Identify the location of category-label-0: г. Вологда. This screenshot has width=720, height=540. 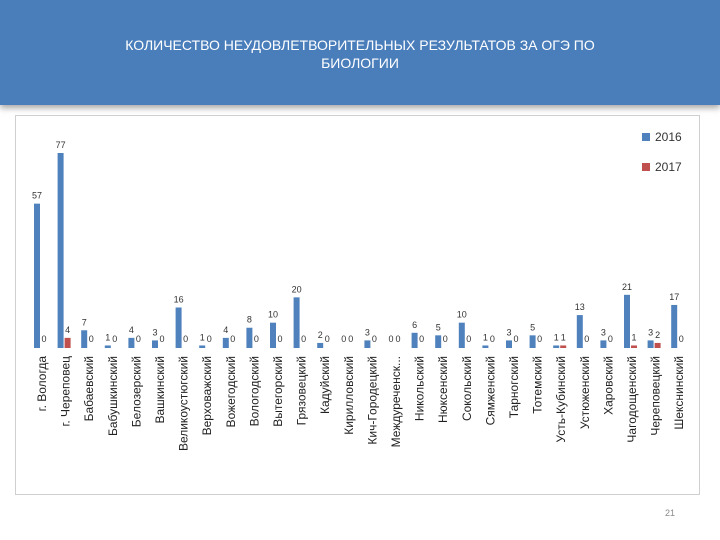
(42, 384).